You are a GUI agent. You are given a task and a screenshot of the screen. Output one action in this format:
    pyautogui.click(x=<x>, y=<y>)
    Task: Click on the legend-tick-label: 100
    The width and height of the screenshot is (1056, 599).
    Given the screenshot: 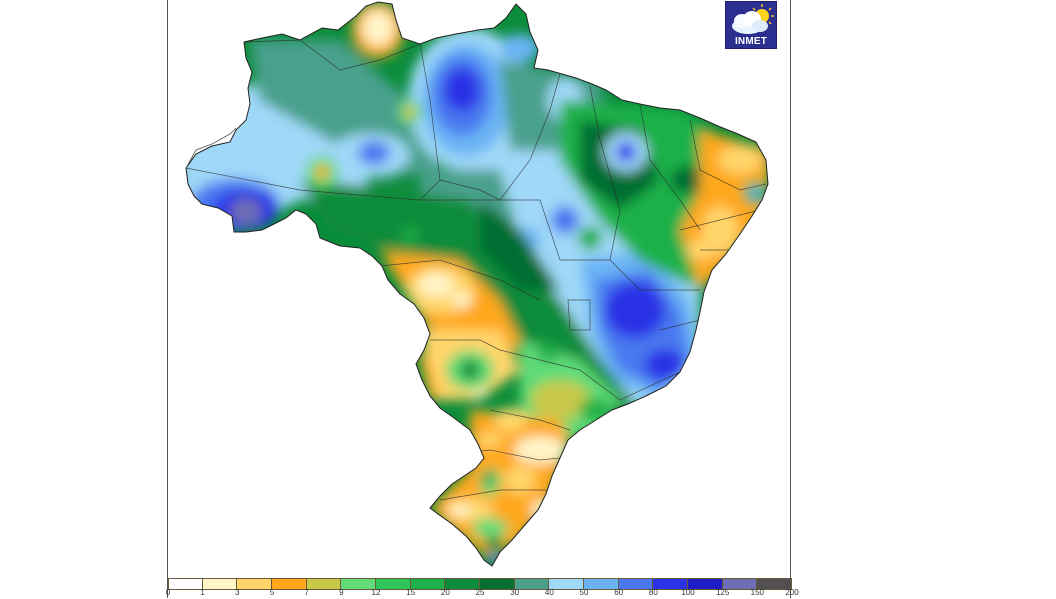 What is the action you would take?
    pyautogui.click(x=688, y=592)
    